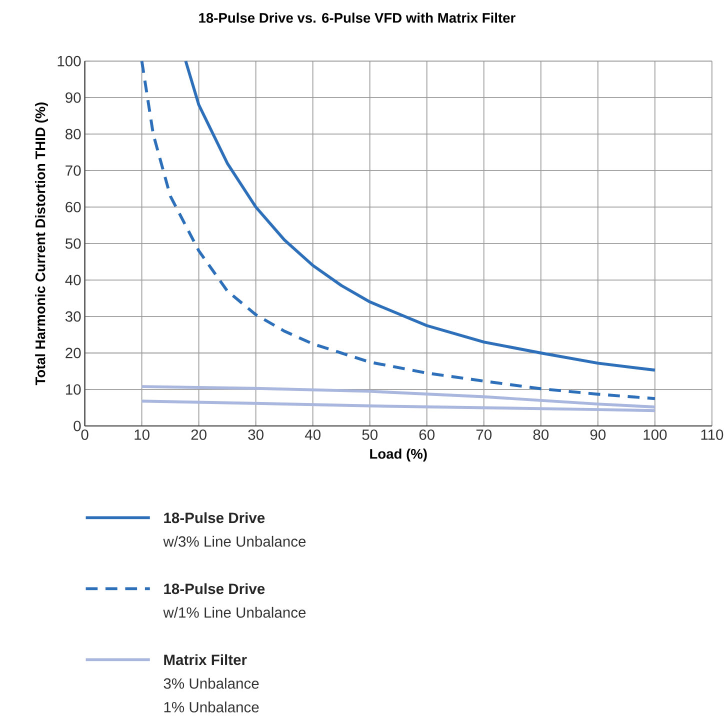 The height and width of the screenshot is (717, 727). Describe the element at coordinates (41, 244) in the screenshot. I see `y-axis-title: Total Harmonic Current Distortion THID (%)` at that location.